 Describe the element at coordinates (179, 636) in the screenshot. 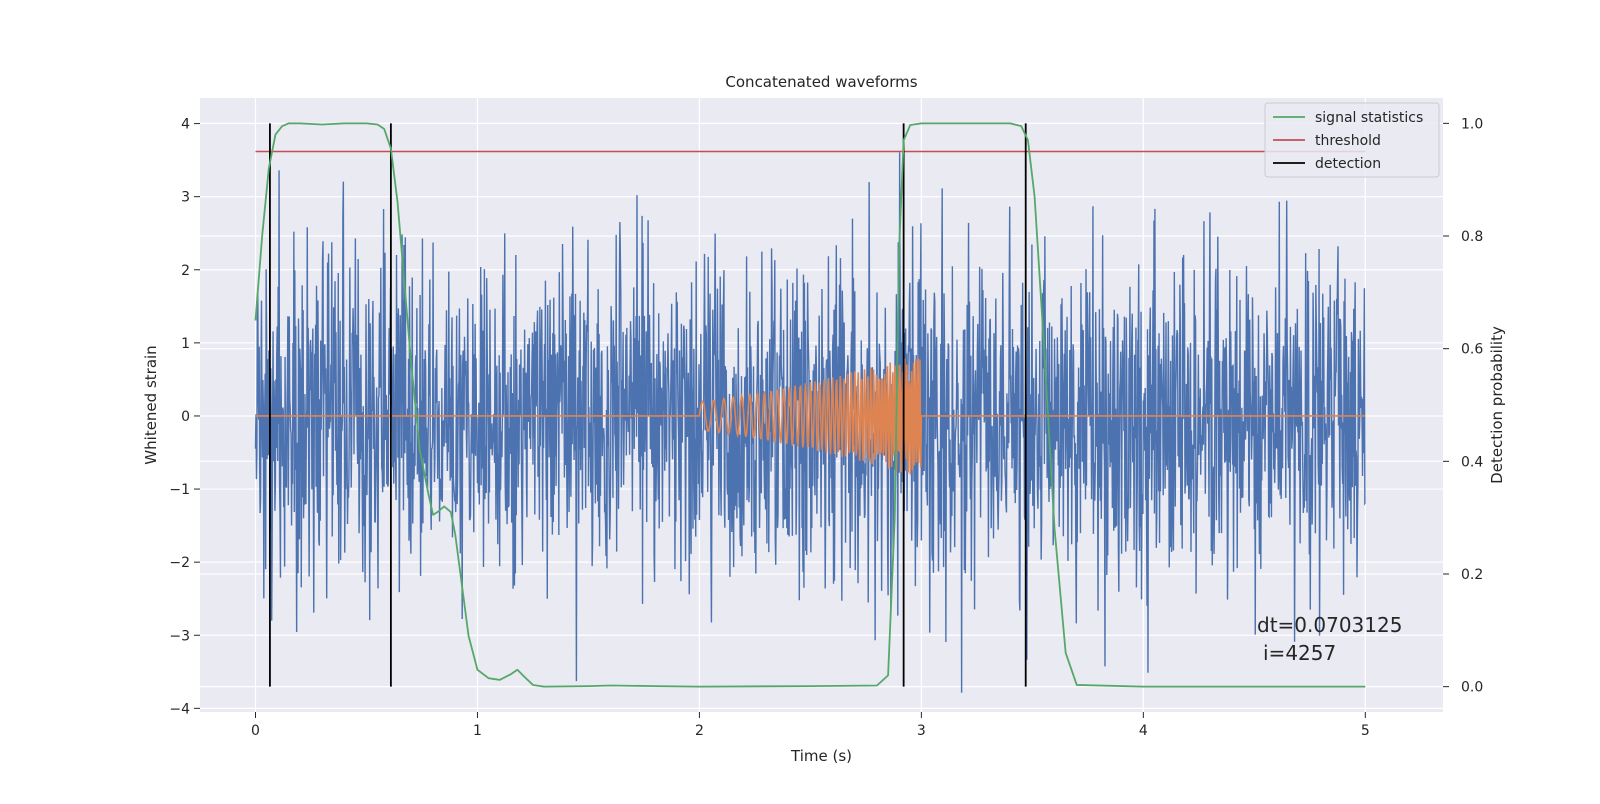

I see `y-tick-label: −3` at that location.